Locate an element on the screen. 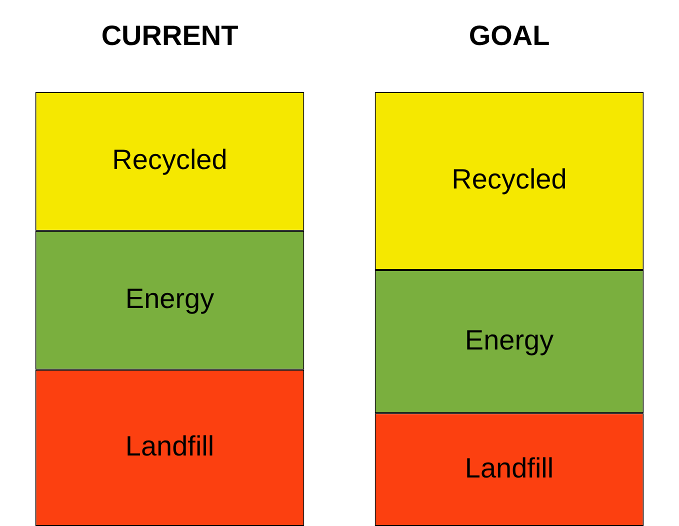  series-label: Landfill is located at coordinates (509, 468).